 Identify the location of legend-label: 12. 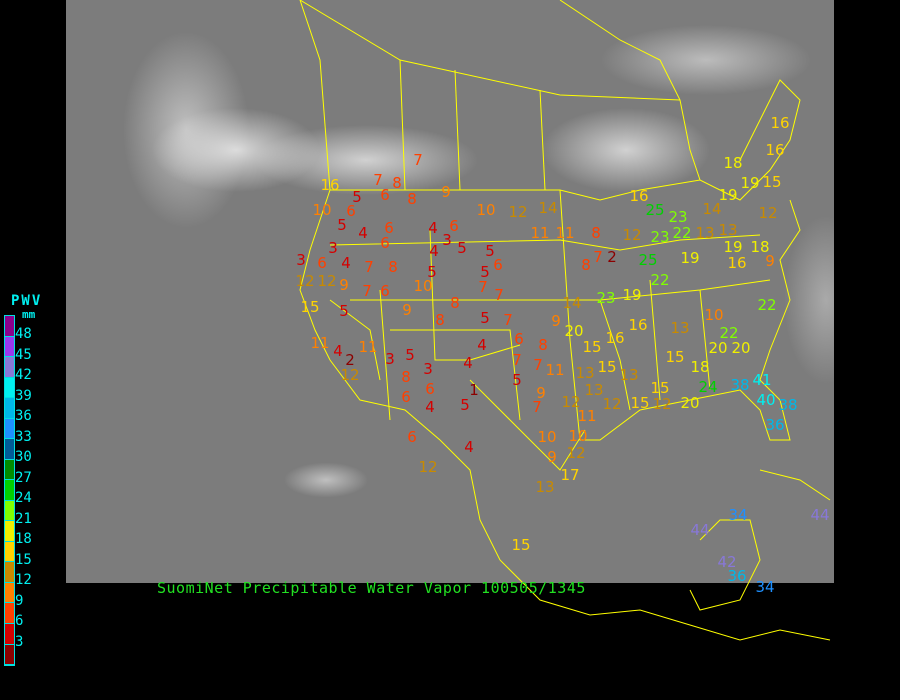
(23, 580).